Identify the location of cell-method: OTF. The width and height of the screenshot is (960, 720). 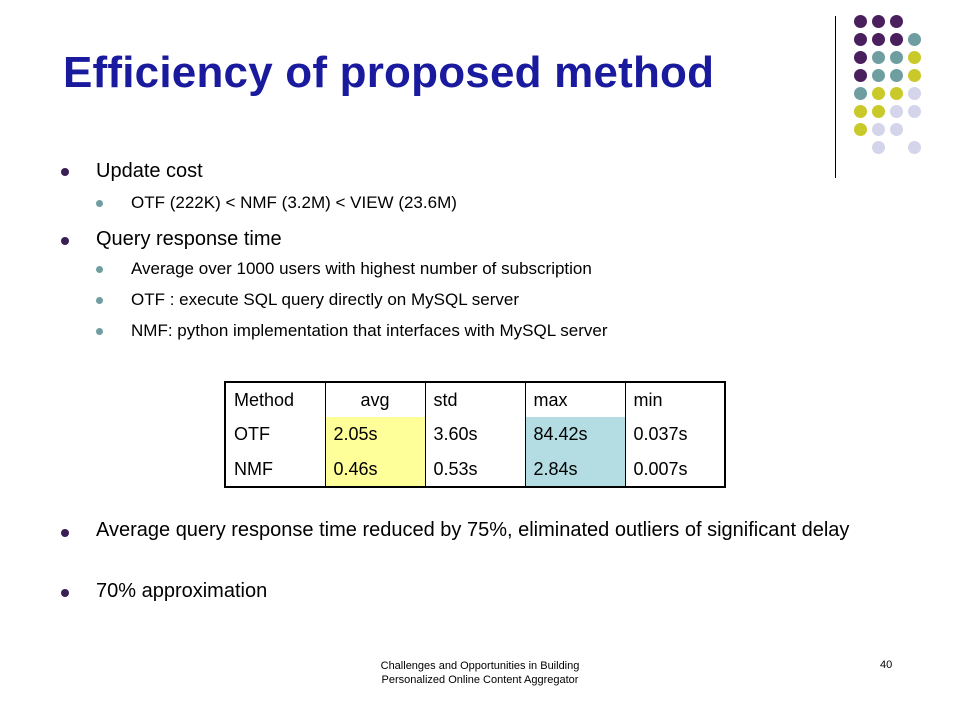
(252, 434).